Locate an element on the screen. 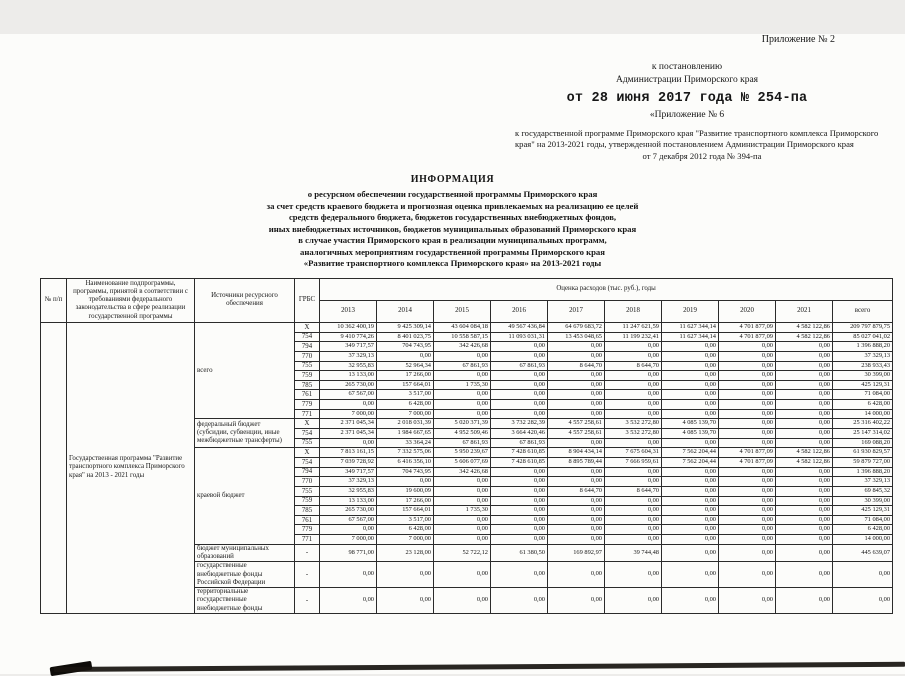  value-cell: 19 600,09 is located at coordinates (405, 491).